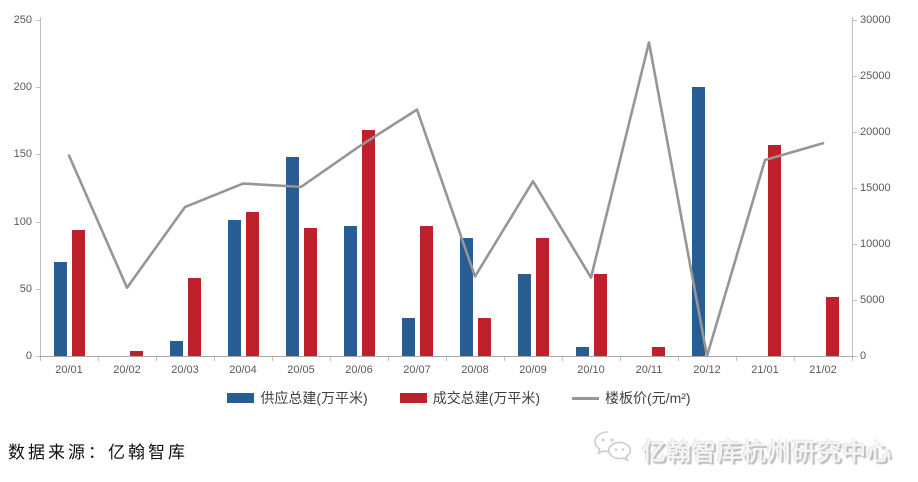 Image resolution: width=918 pixels, height=482 pixels. What do you see at coordinates (22, 87) in the screenshot?
I see `y-axis-left-label: 200` at bounding box center [22, 87].